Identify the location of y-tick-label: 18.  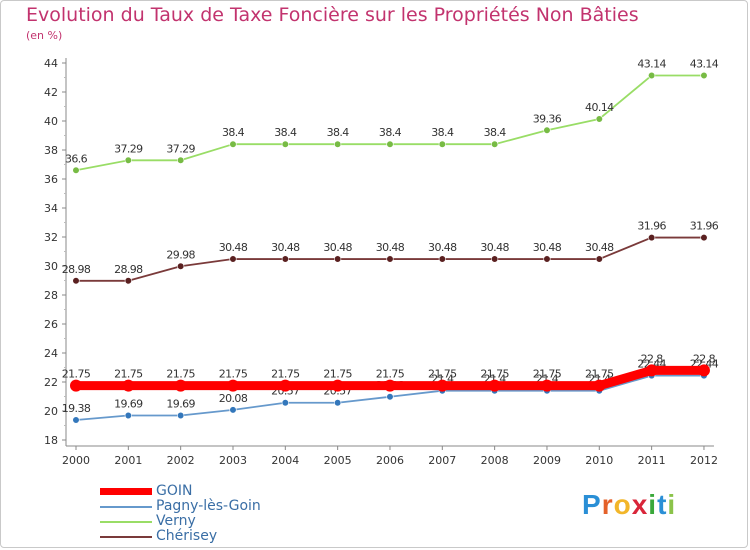
(51, 440).